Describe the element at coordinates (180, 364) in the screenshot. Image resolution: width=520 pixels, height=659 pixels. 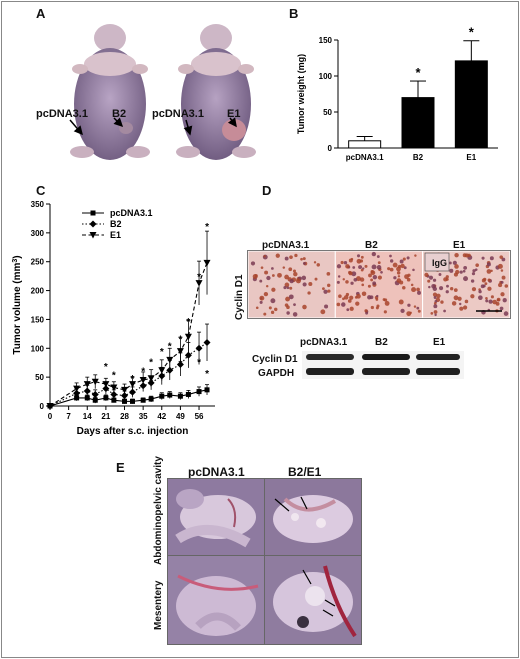
I see `c-star-15: *` at that location.